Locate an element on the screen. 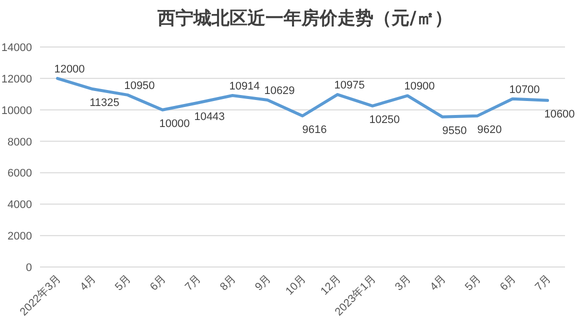 This screenshot has width=577, height=325. data-label: 10000 is located at coordinates (174, 124).